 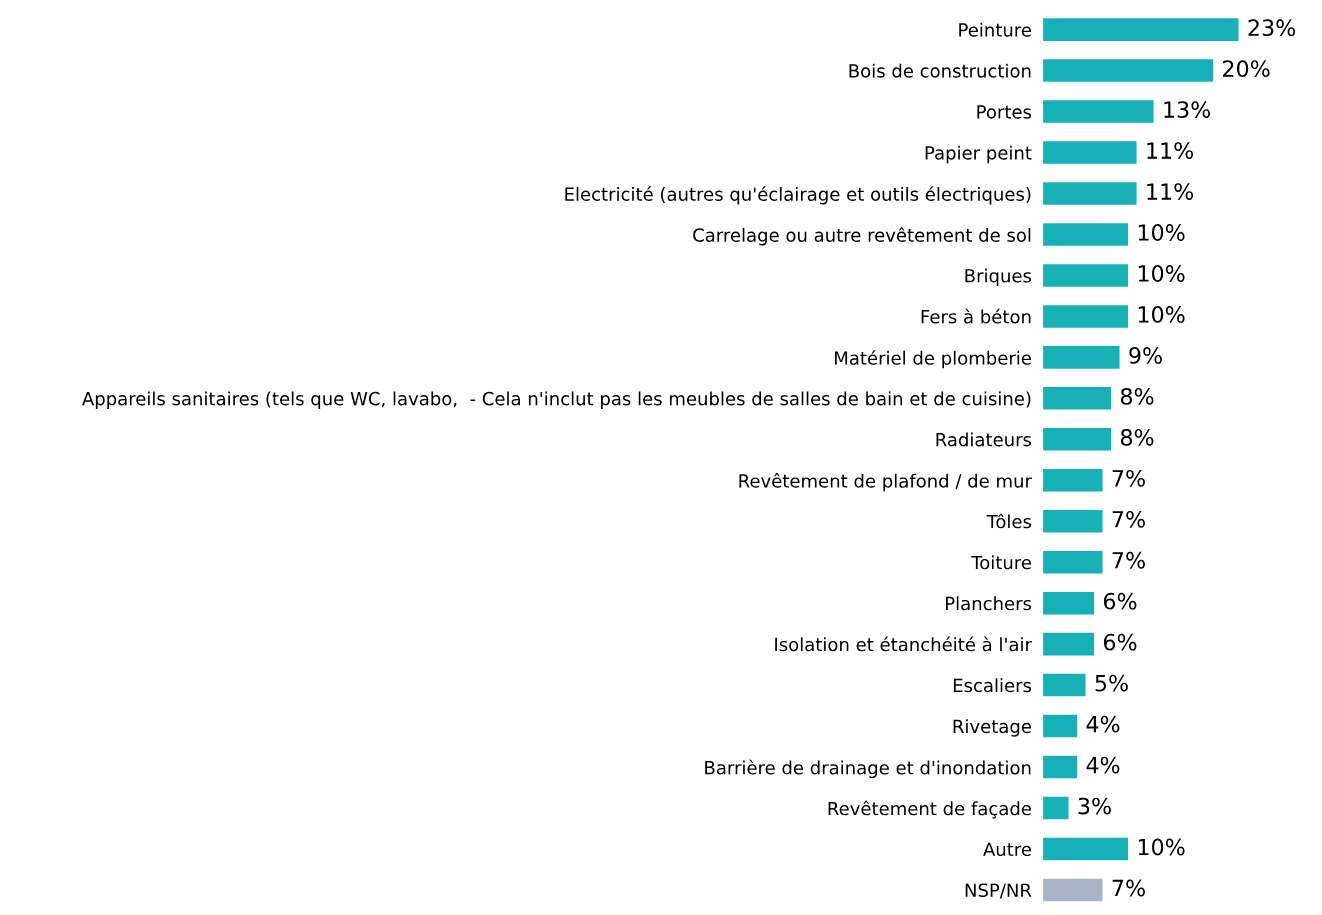 What do you see at coordinates (1094, 806) in the screenshot?
I see `data-label: 3%` at bounding box center [1094, 806].